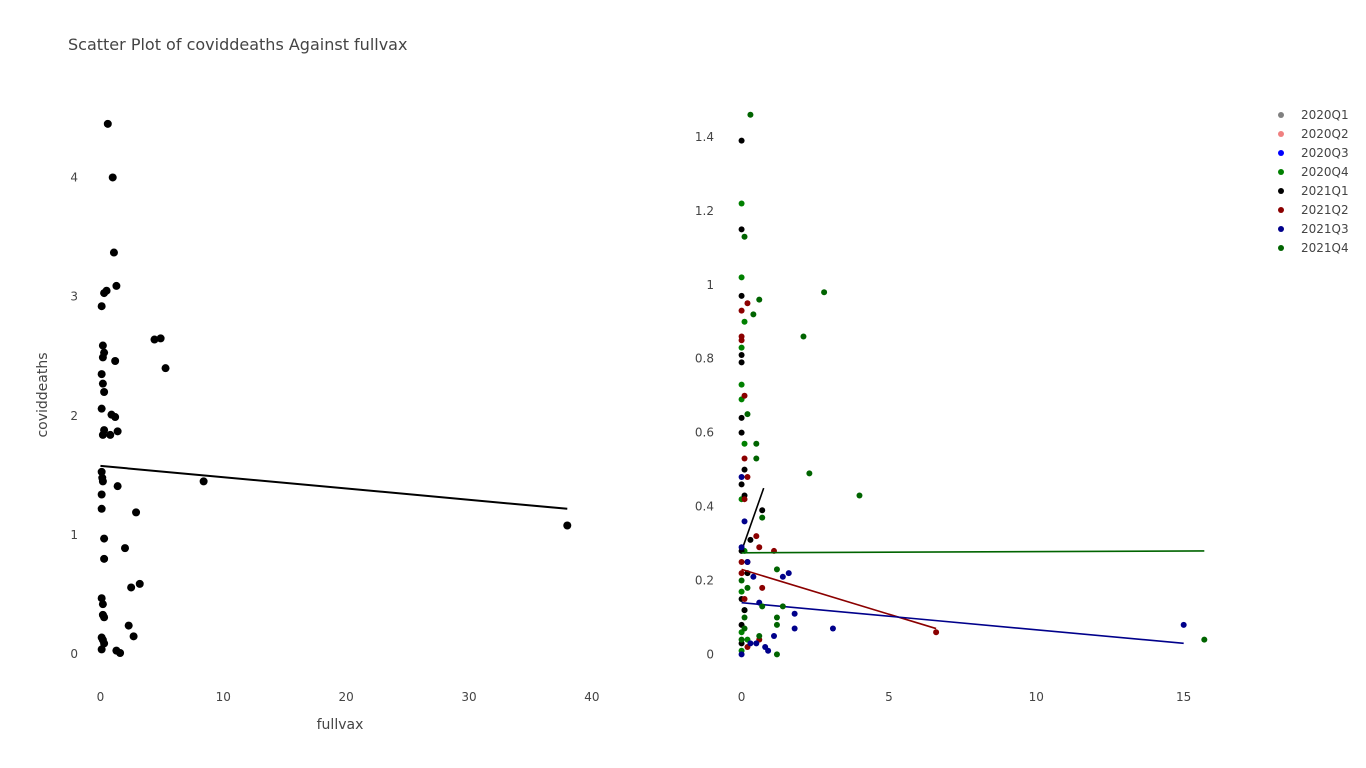 The height and width of the screenshot is (768, 1366). I want to click on legend-item: 2021Q4, so click(1313, 248).